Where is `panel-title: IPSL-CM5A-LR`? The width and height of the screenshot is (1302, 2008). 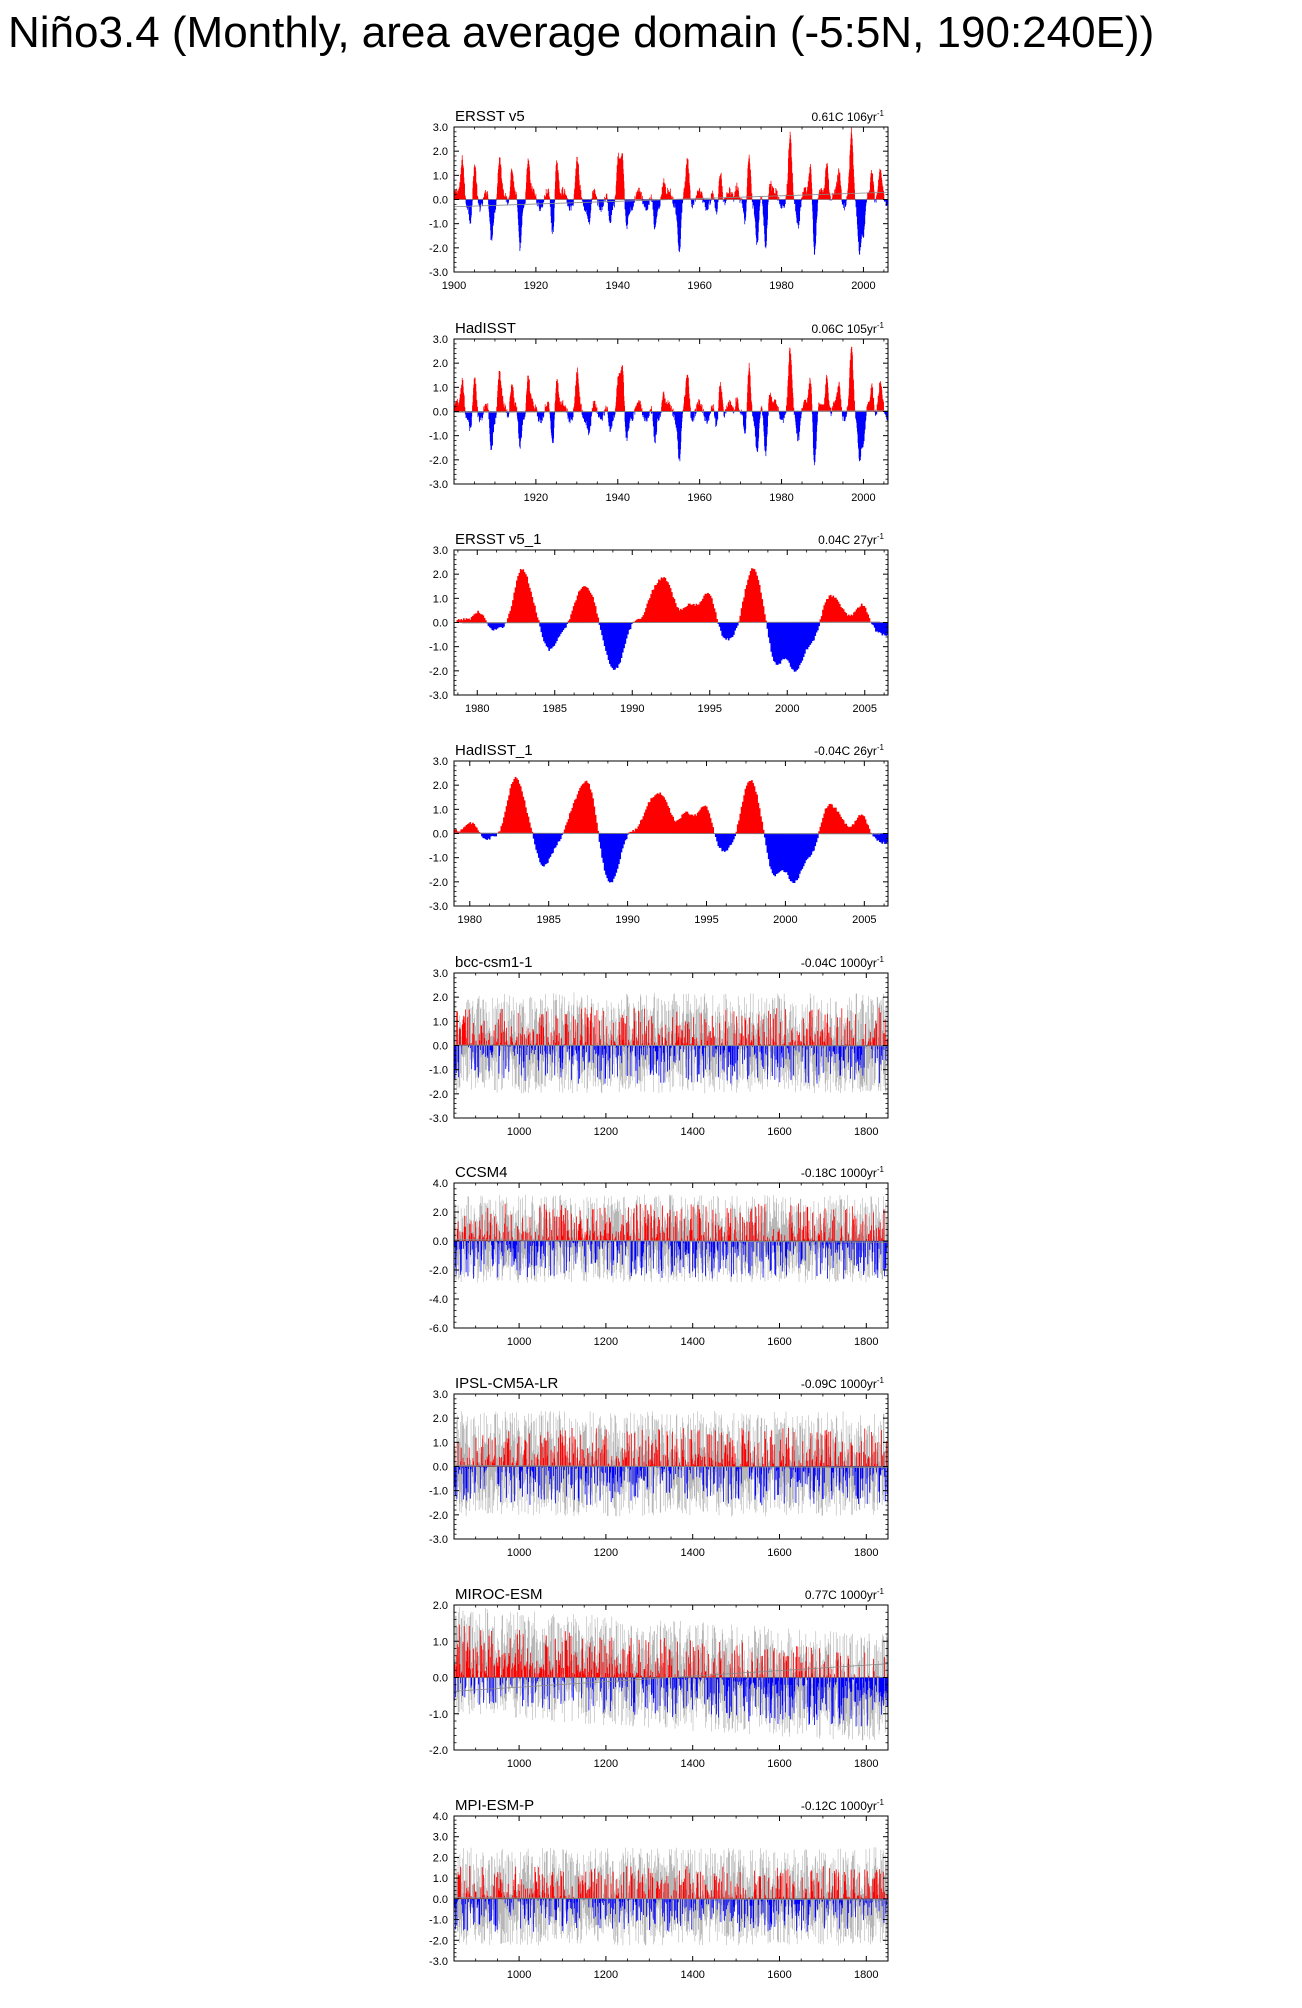 panel-title: IPSL-CM5A-LR is located at coordinates (507, 1383).